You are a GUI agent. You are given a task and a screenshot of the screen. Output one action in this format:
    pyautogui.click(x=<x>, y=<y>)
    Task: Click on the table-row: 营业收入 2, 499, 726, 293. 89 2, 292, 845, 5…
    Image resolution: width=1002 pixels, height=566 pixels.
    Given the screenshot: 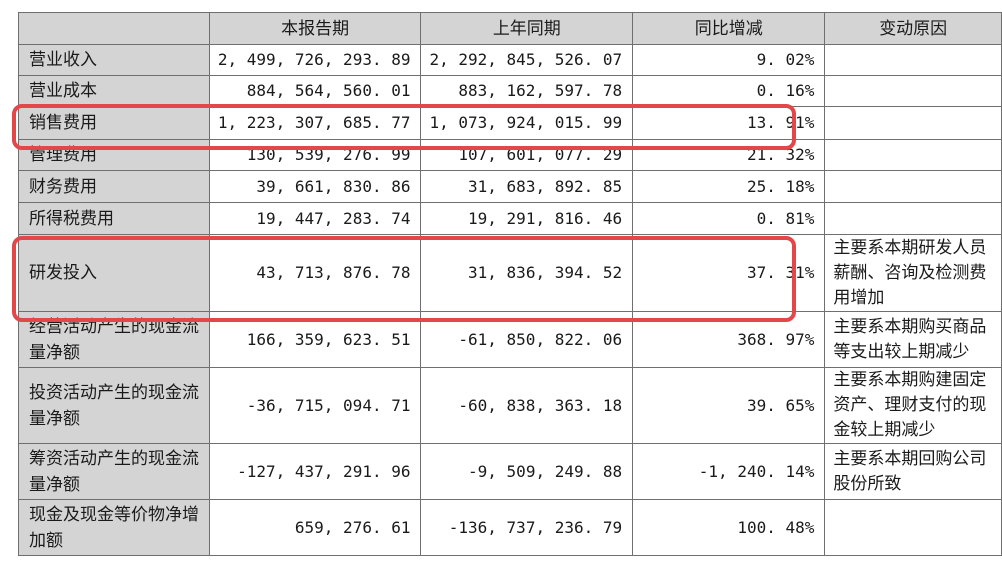 What is the action you would take?
    pyautogui.click(x=510, y=60)
    